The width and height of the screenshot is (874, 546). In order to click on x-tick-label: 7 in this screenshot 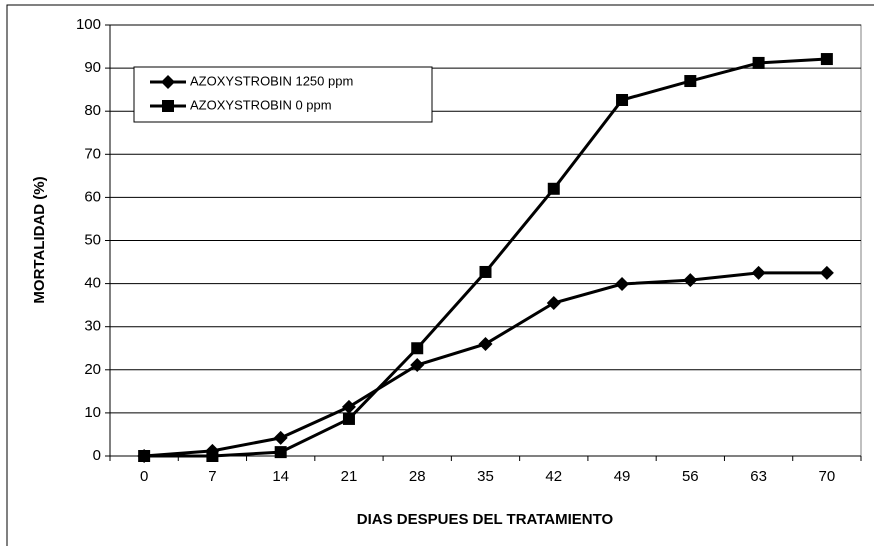, I will do `click(212, 476)`.